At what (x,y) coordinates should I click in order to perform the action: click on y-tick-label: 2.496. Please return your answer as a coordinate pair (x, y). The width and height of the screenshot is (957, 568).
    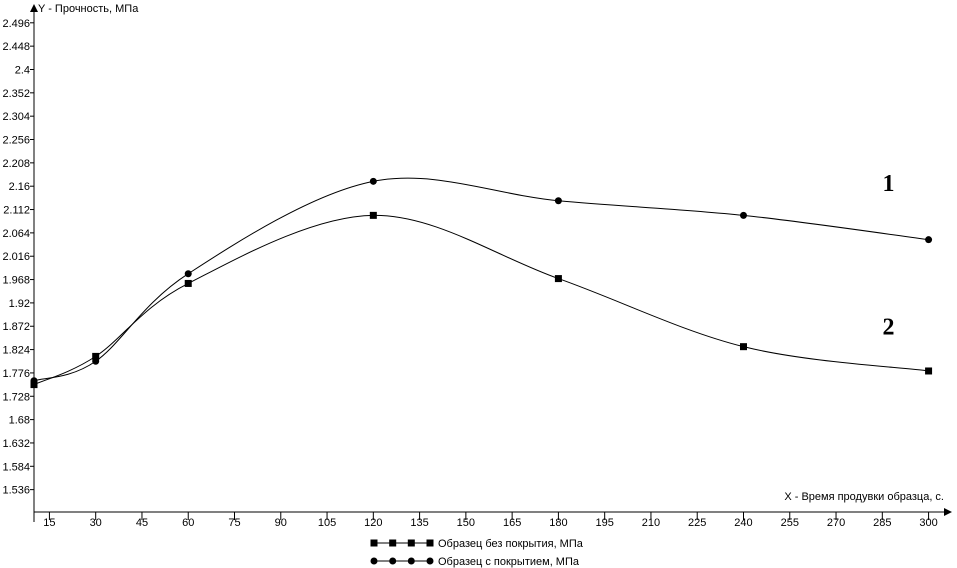
    Looking at the image, I should click on (16, 24).